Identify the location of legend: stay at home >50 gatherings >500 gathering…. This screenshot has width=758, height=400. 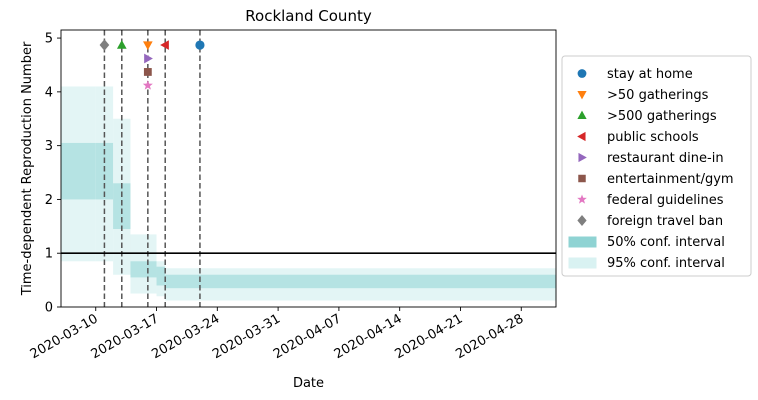
(656, 166).